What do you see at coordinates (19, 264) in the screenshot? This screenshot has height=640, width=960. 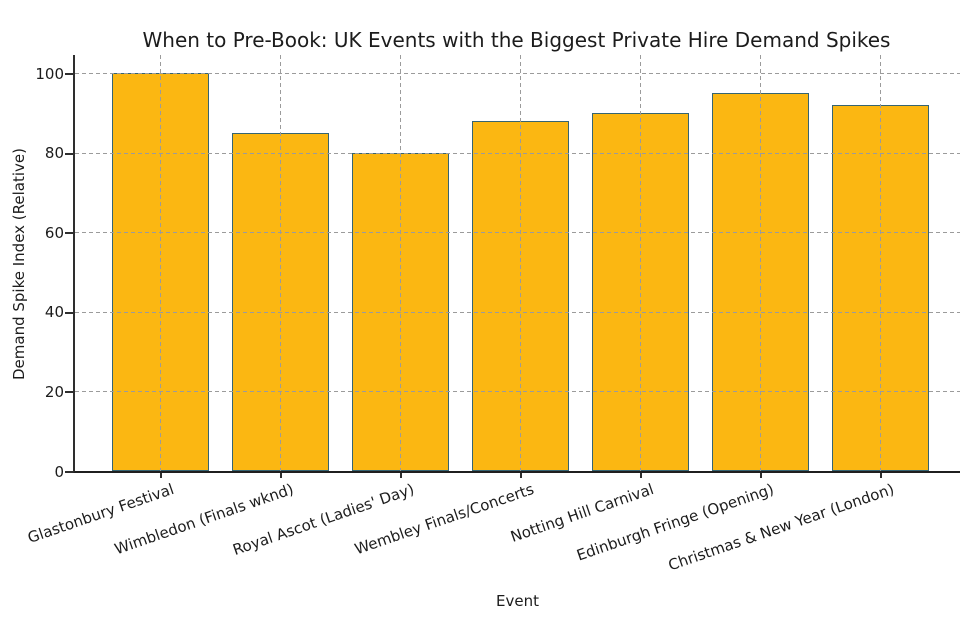 I see `y-axis-label: Demand Spike Index (Relative)` at bounding box center [19, 264].